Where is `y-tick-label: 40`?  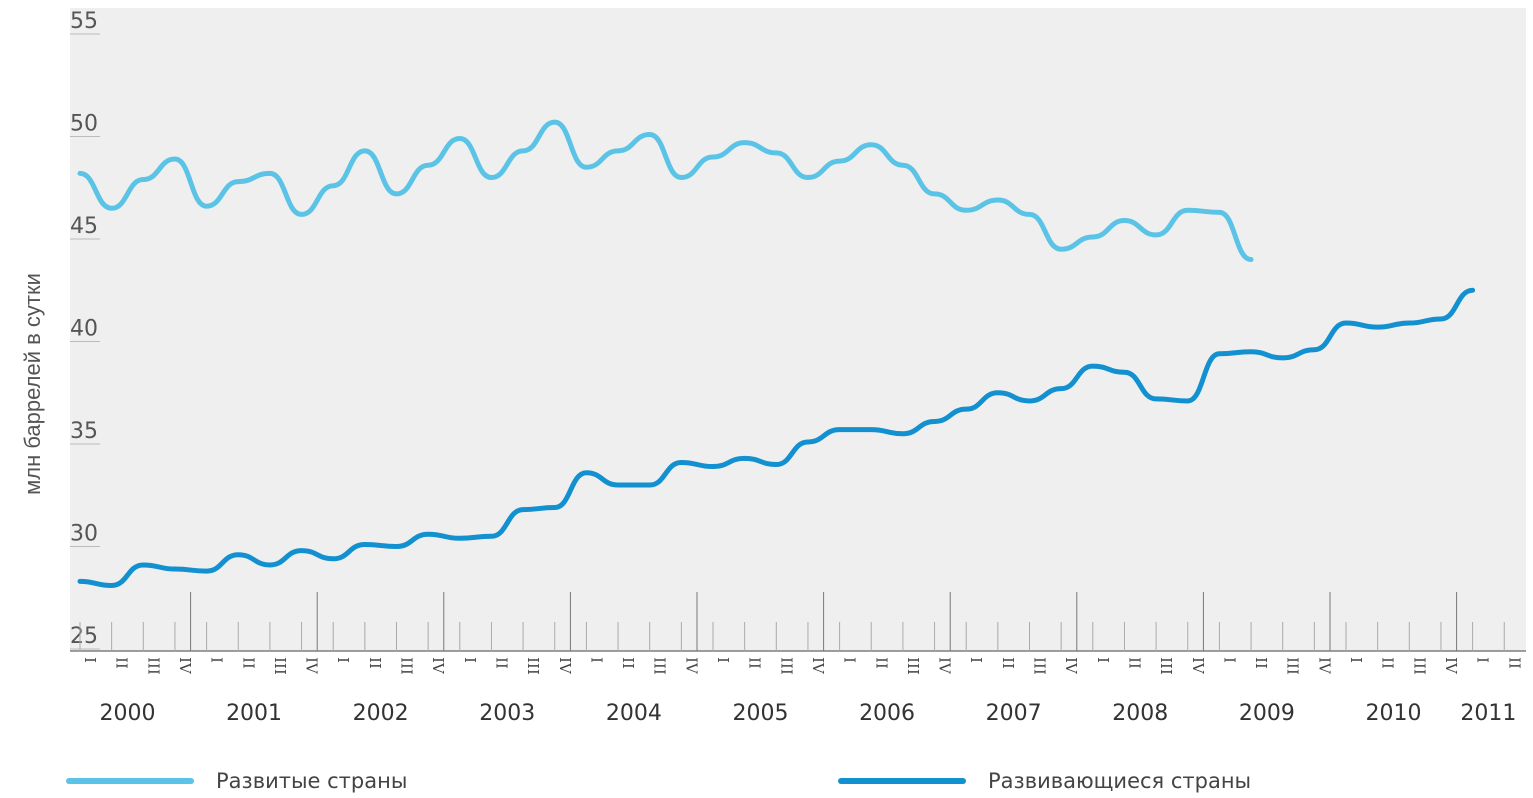 y-tick-label: 40 is located at coordinates (84, 329).